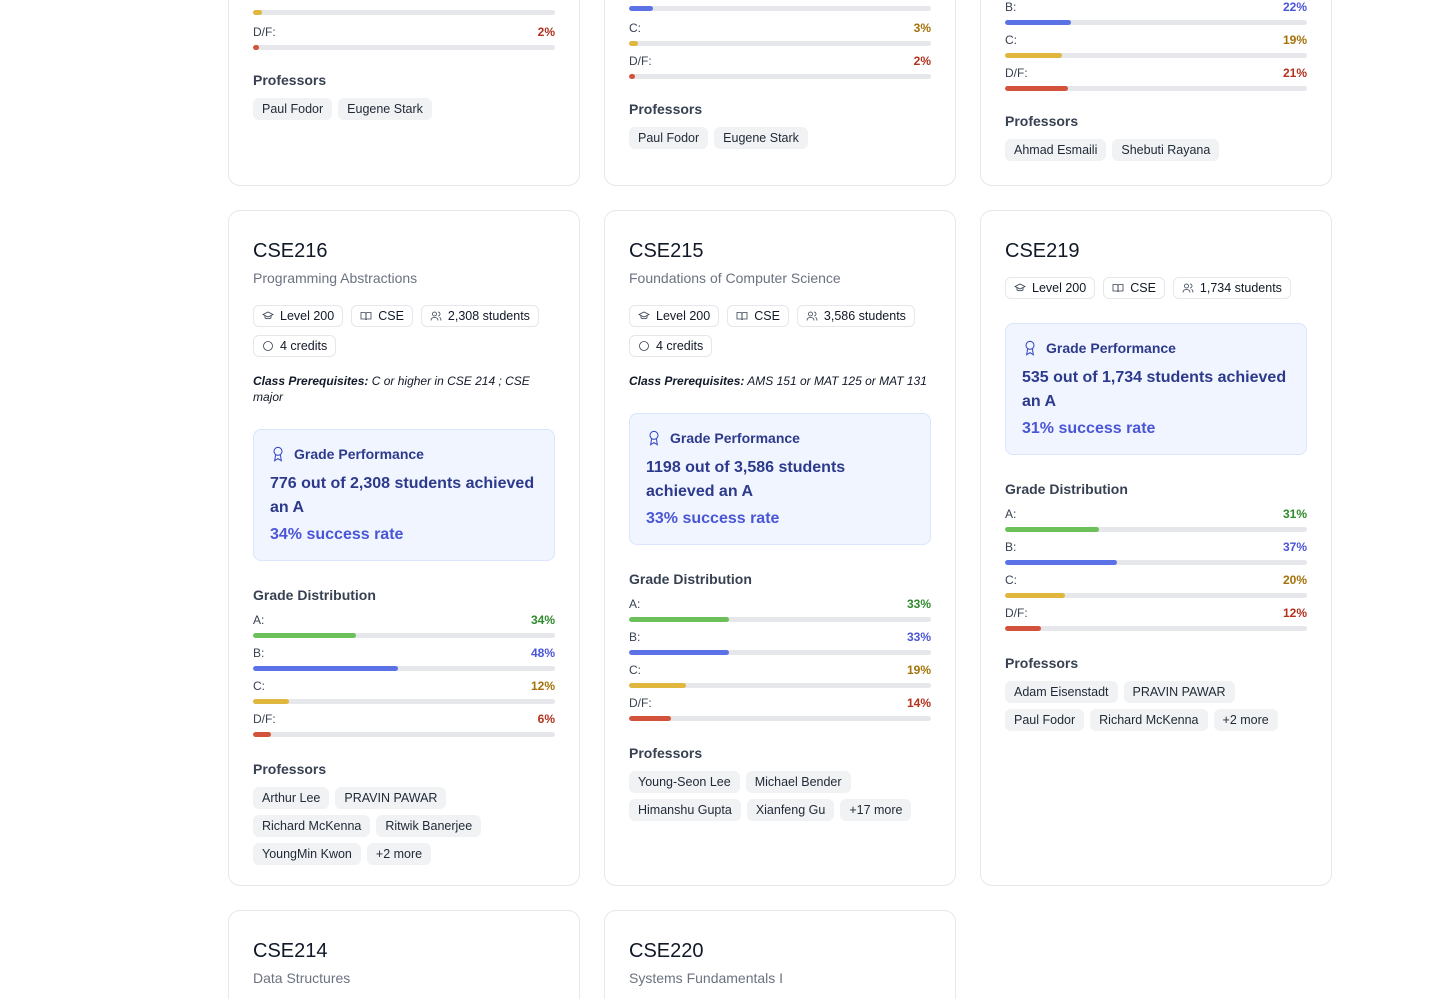  Describe the element at coordinates (780, 642) in the screenshot. I see `grade-row: B: 33%` at that location.